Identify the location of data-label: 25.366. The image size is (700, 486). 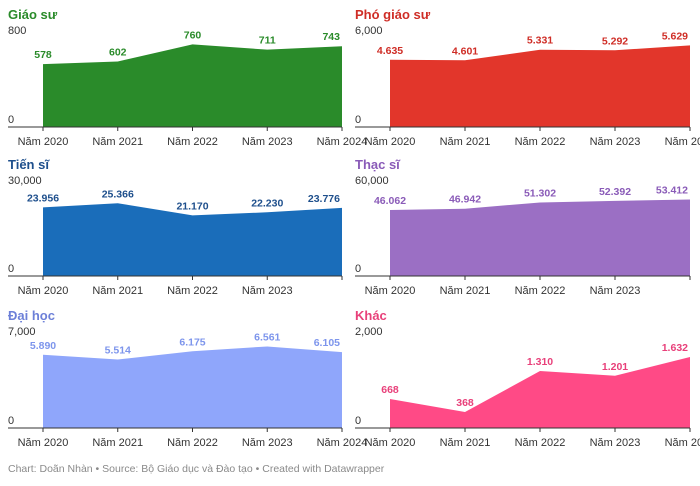
(118, 194).